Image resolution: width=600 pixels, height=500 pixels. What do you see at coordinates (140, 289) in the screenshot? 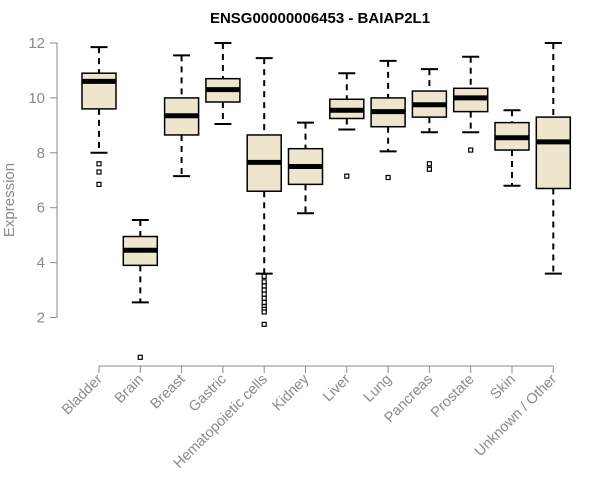
I see `box-brain` at bounding box center [140, 289].